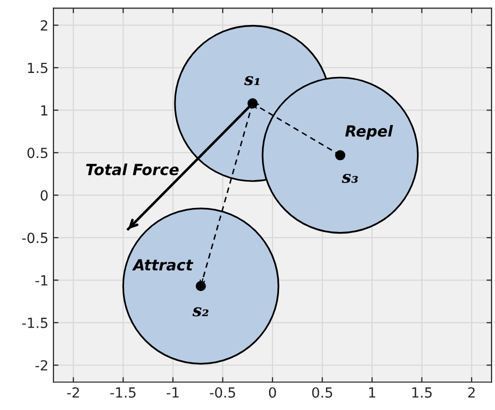 This screenshot has width=495, height=410. I want to click on x-tick-label: 0.5, so click(322, 392).